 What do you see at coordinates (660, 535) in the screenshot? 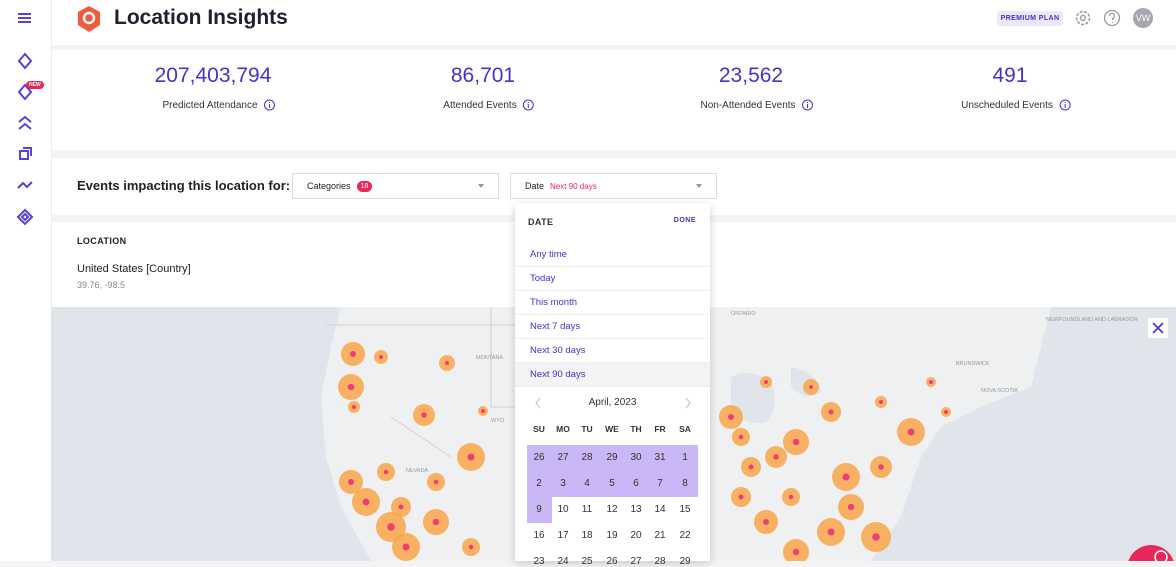
I see `calendar-day: 21` at bounding box center [660, 535].